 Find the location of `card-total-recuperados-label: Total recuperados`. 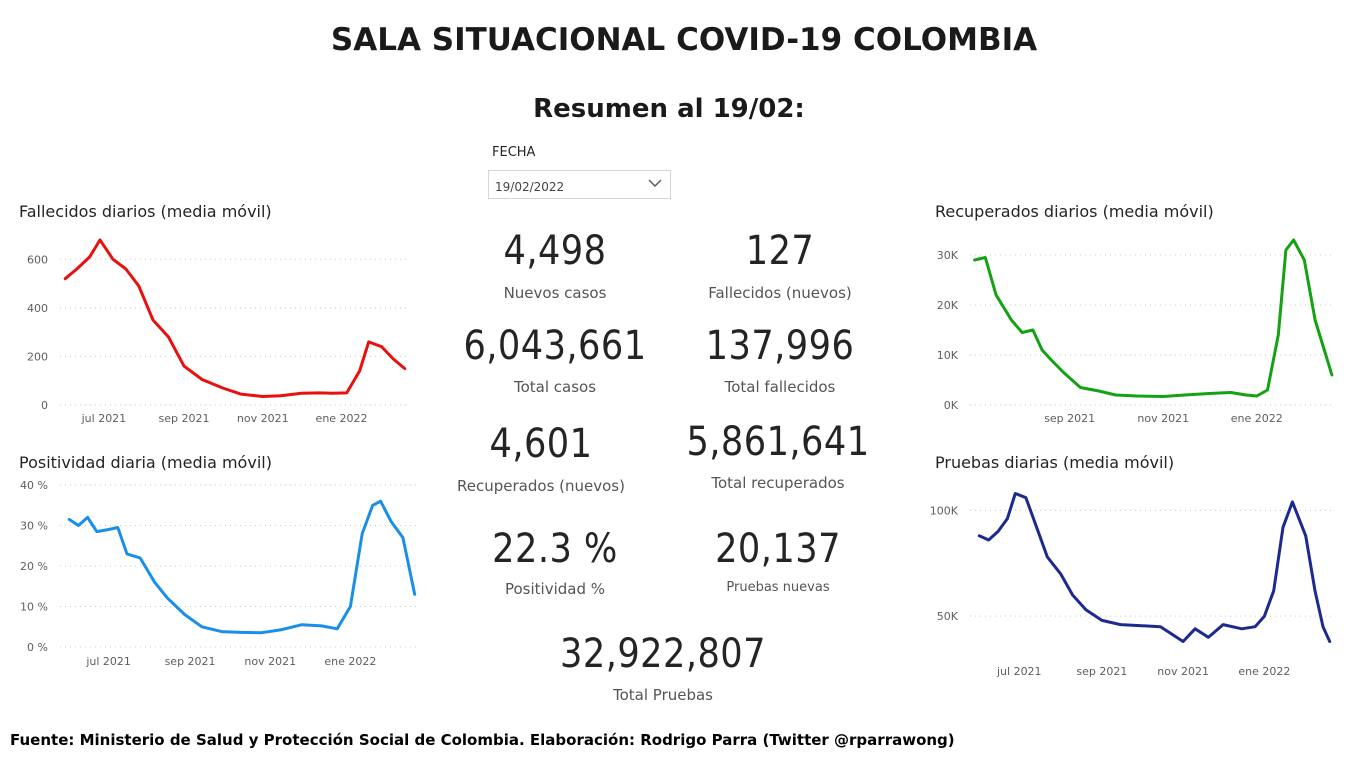

card-total-recuperados-label: Total recuperados is located at coordinates (778, 483).